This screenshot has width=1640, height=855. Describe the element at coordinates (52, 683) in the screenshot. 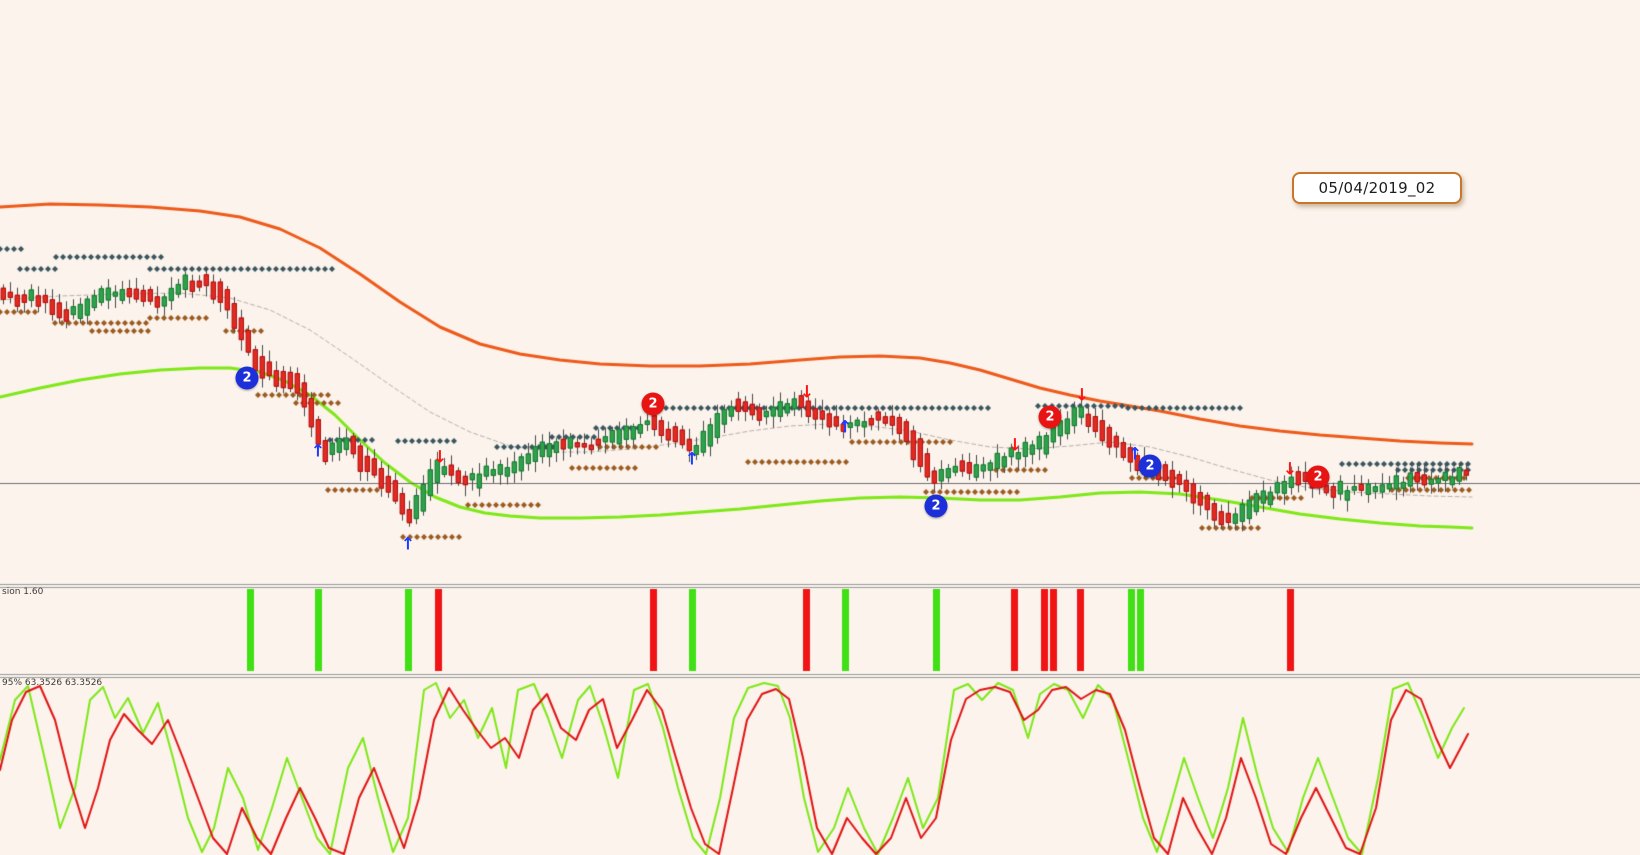

I see `oscillator-panel-label: 95% 63.3526 63.3526` at that location.